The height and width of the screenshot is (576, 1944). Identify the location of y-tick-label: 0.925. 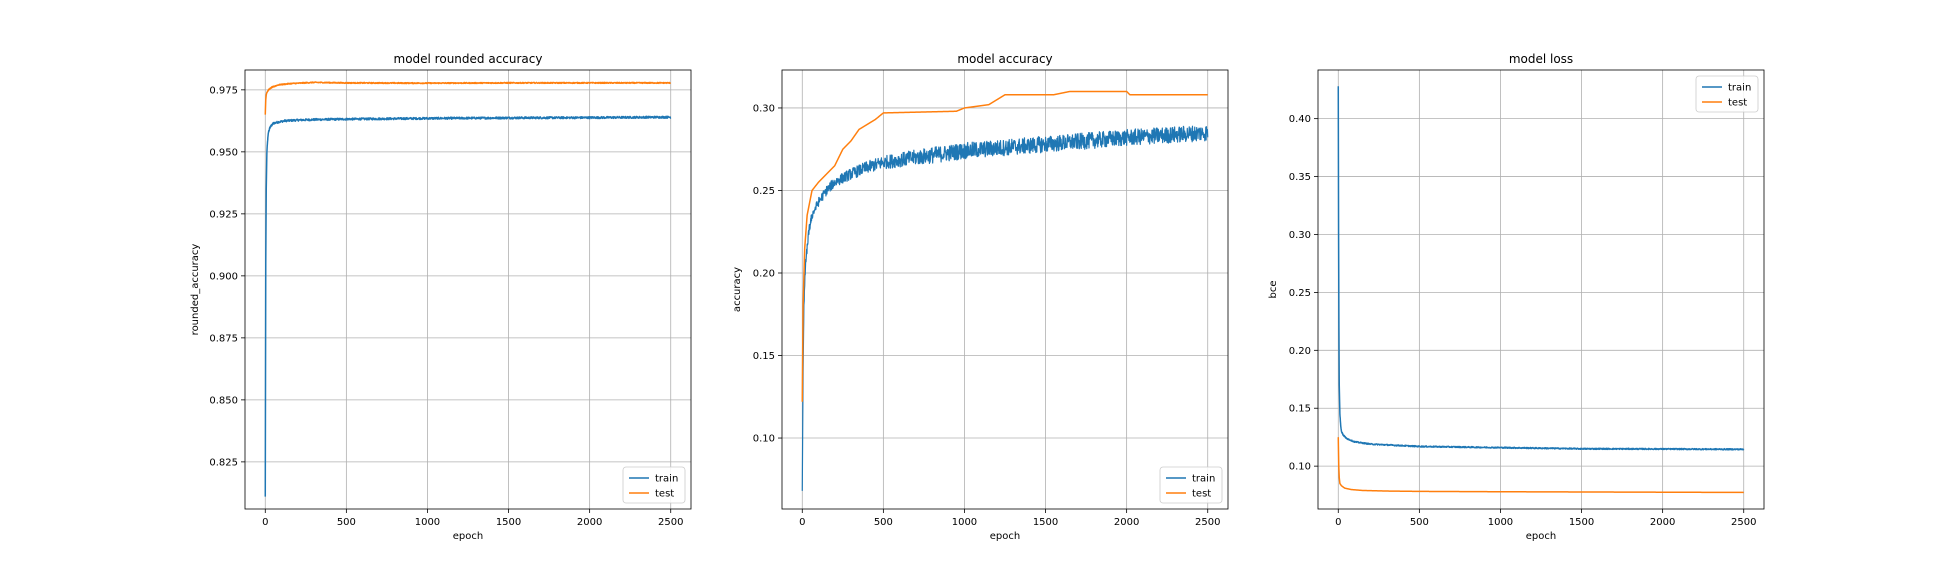
(223, 214).